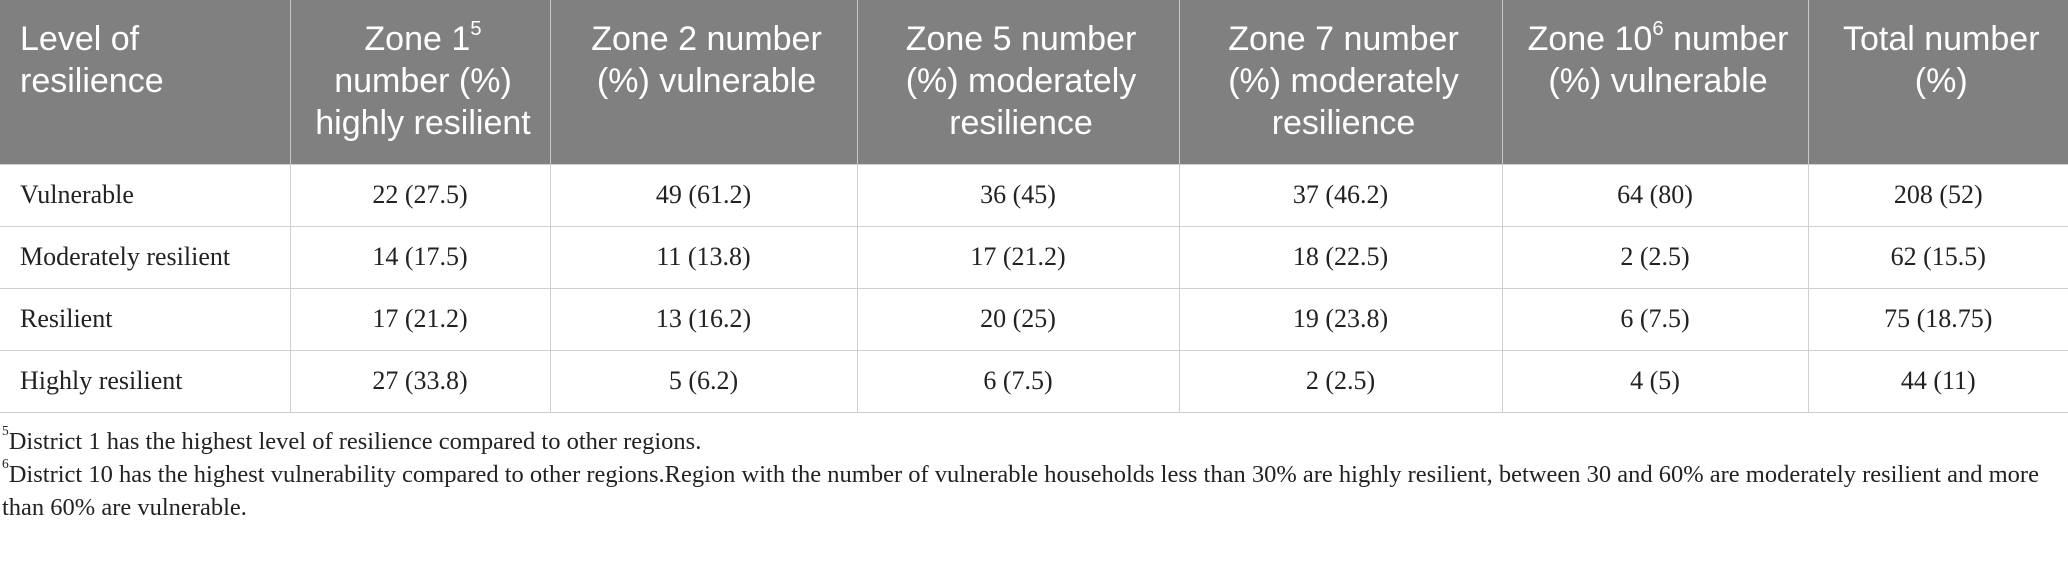 The height and width of the screenshot is (571, 2068). What do you see at coordinates (145, 257) in the screenshot?
I see `row-label: Moderately resilient` at bounding box center [145, 257].